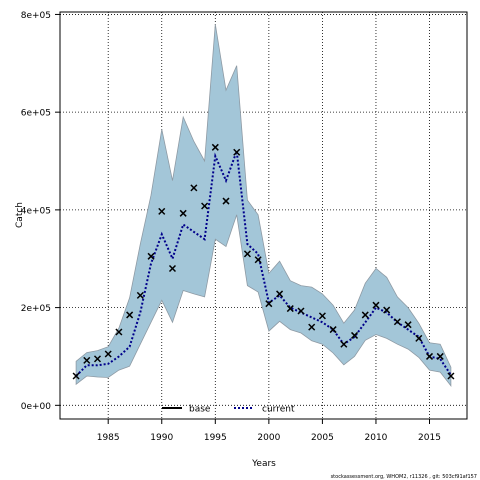  What do you see at coordinates (200, 410) in the screenshot?
I see `legend-base-label: base` at bounding box center [200, 410].